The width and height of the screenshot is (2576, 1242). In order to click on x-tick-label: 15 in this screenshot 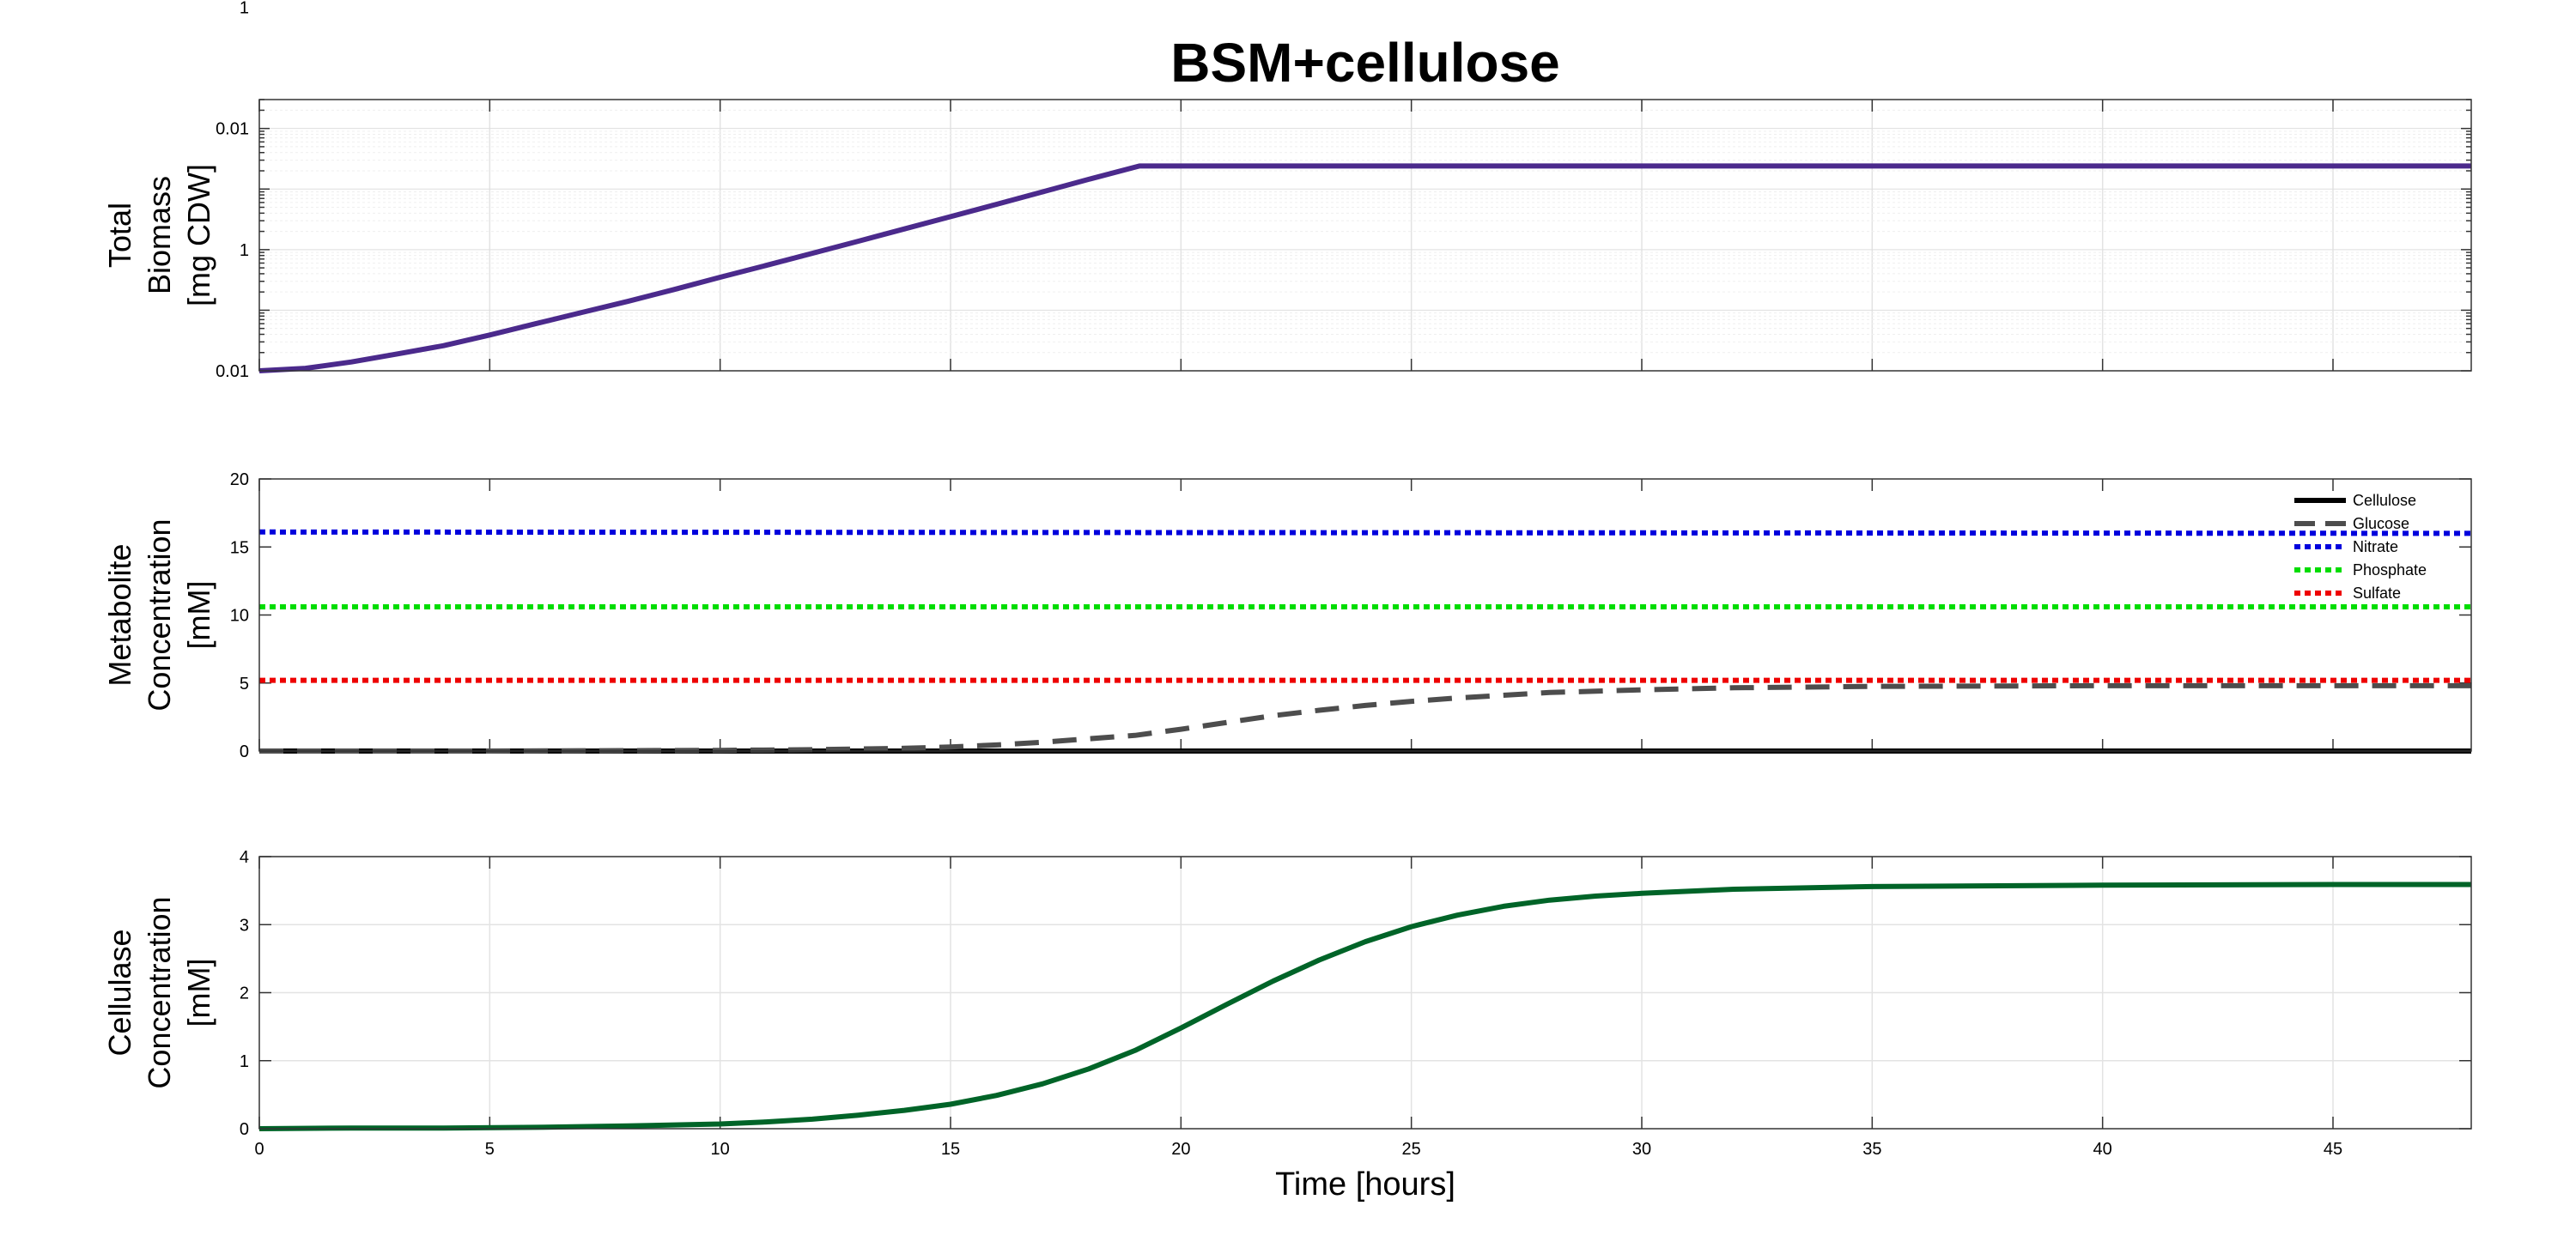, I will do `click(951, 1150)`.